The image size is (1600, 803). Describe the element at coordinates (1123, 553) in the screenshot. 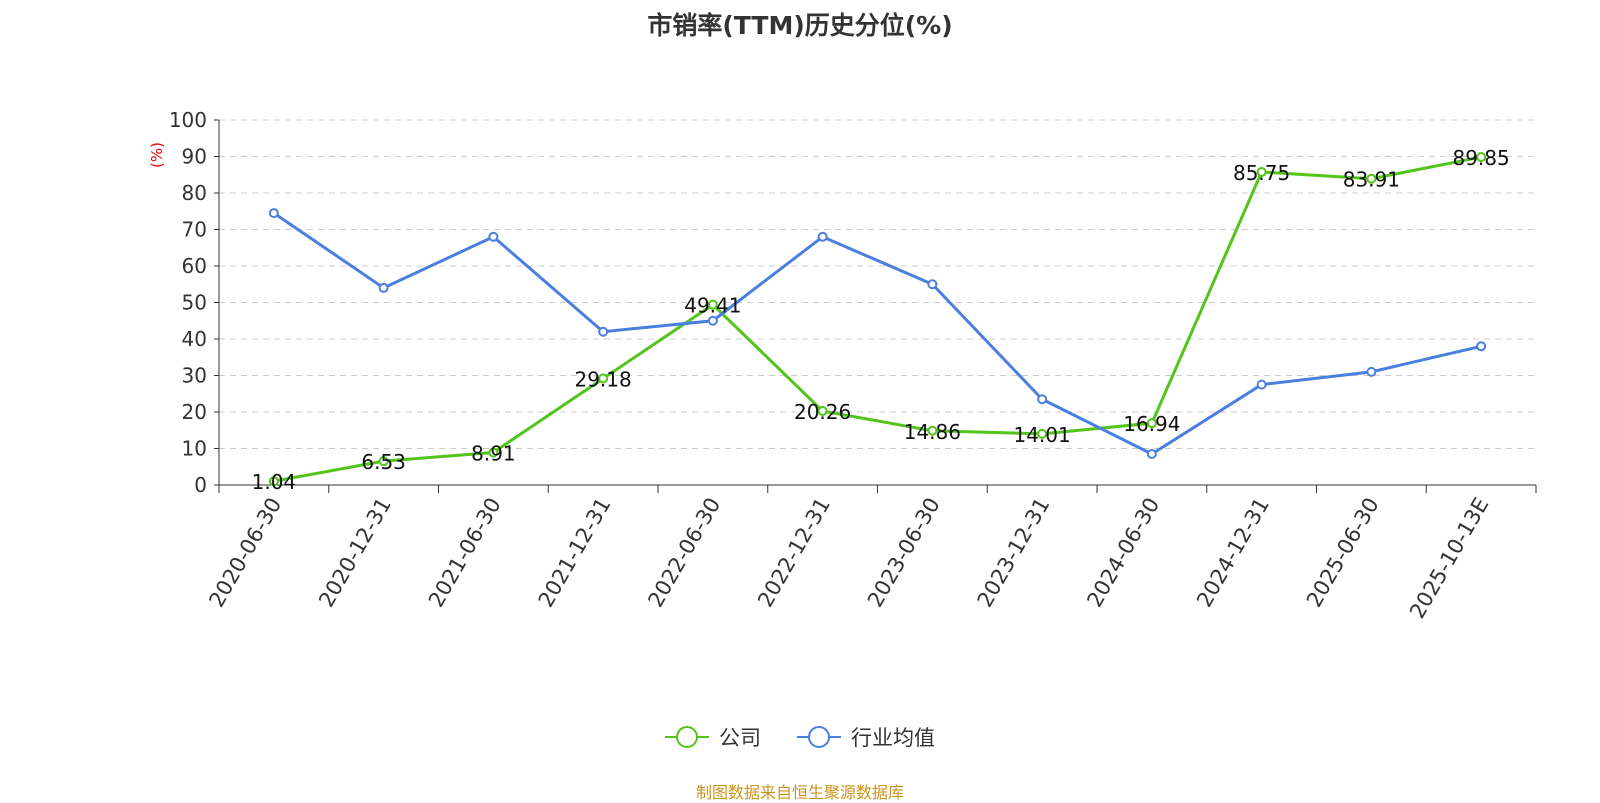

I see `x-tick-label: 2024-06-30` at that location.